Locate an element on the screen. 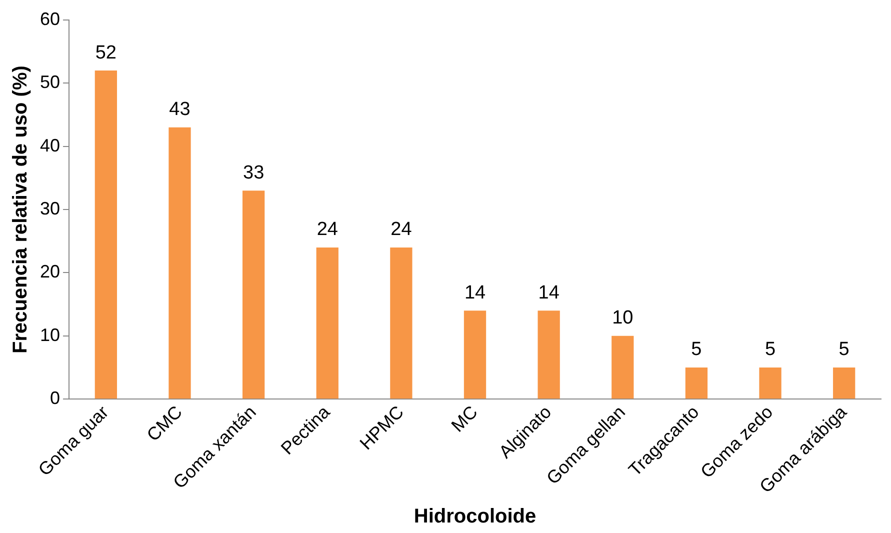 This screenshot has height=533, width=891. y-tick-label: 50 is located at coordinates (50, 82).